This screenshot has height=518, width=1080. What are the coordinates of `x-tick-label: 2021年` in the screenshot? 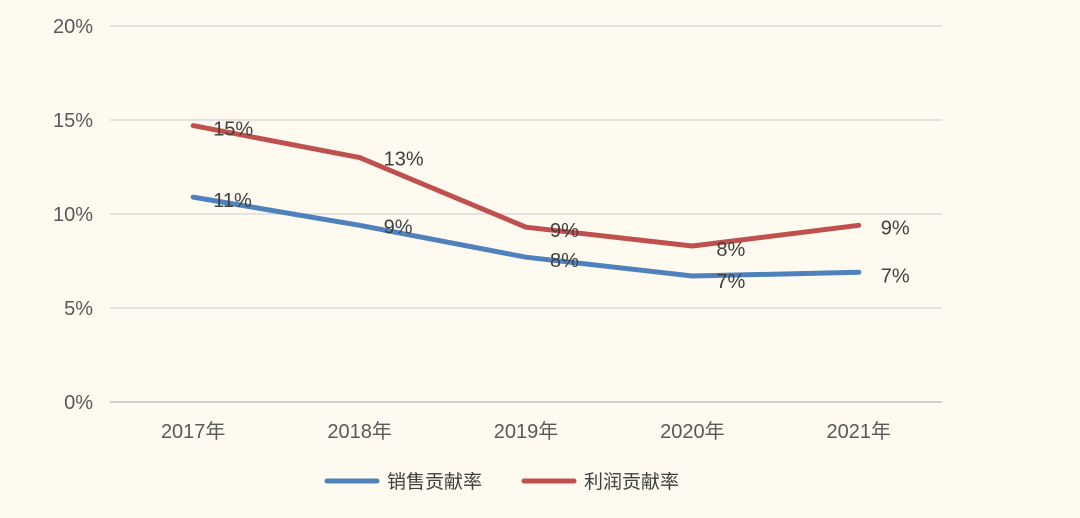 It's located at (859, 431).